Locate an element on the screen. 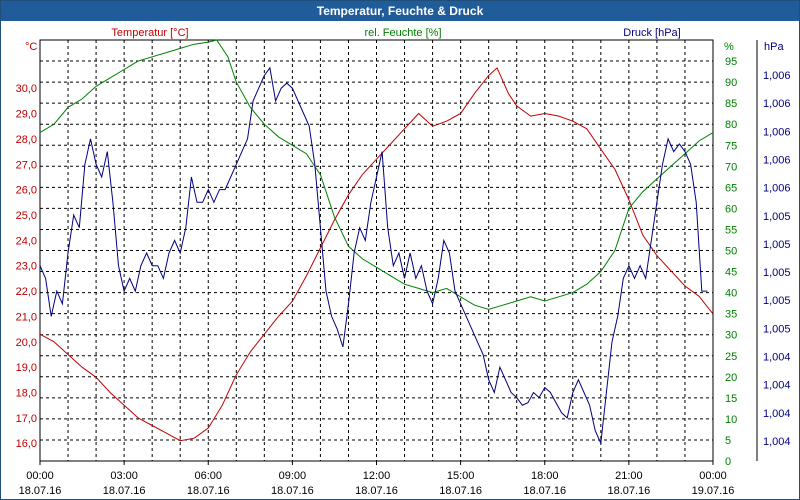  humidity-tick-label: 55 is located at coordinates (731, 230).